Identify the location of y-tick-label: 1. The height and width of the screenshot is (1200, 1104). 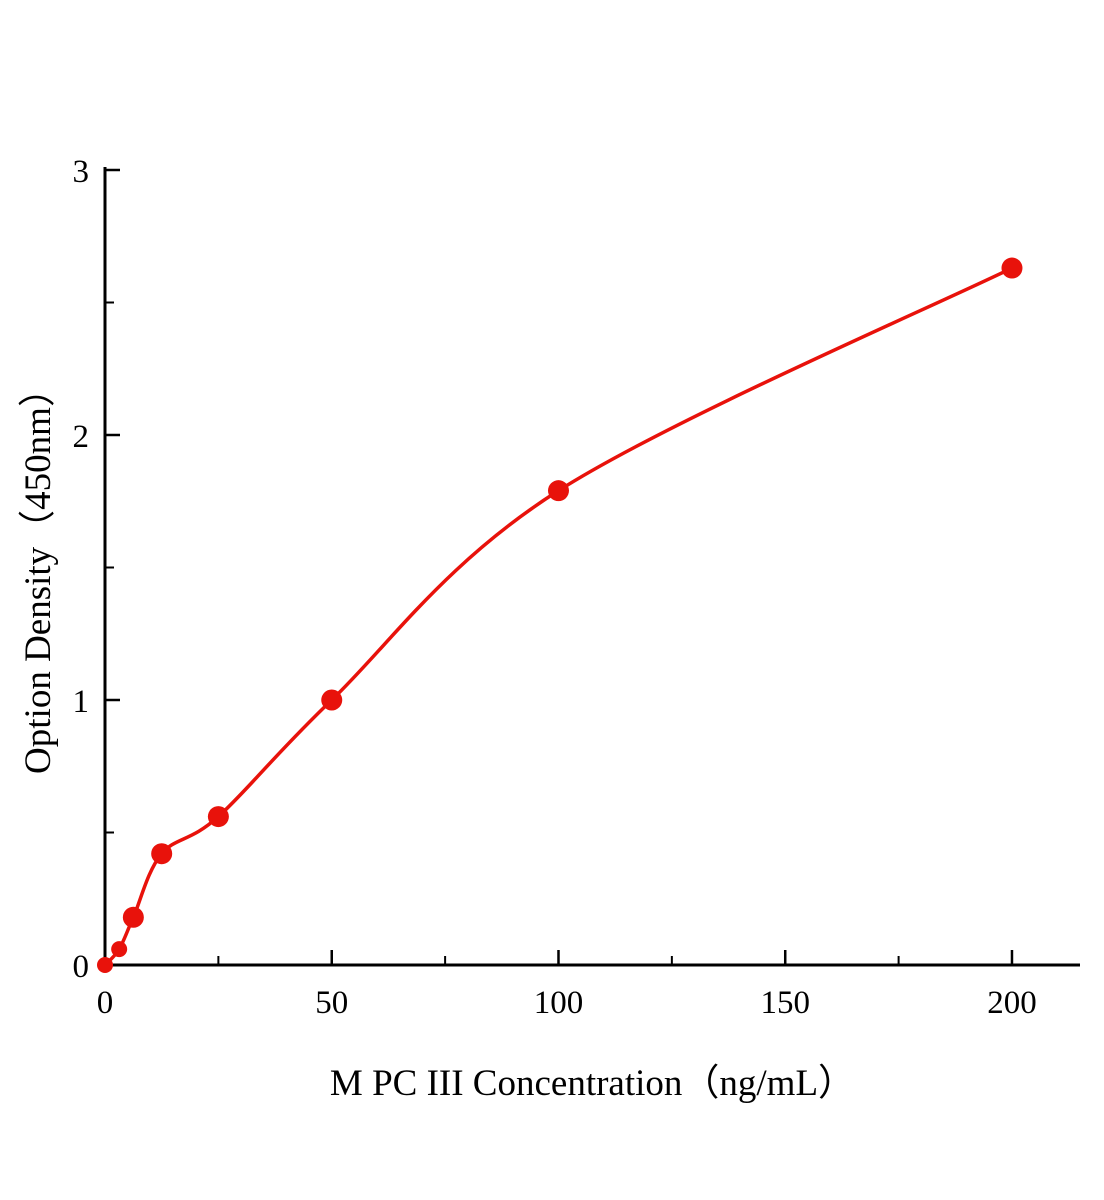
(81, 702).